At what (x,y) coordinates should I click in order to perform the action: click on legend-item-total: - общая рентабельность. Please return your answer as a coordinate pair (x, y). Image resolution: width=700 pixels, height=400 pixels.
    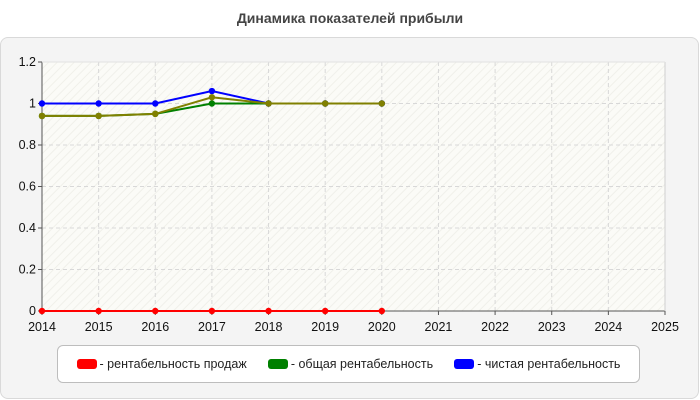
    Looking at the image, I should click on (350, 364).